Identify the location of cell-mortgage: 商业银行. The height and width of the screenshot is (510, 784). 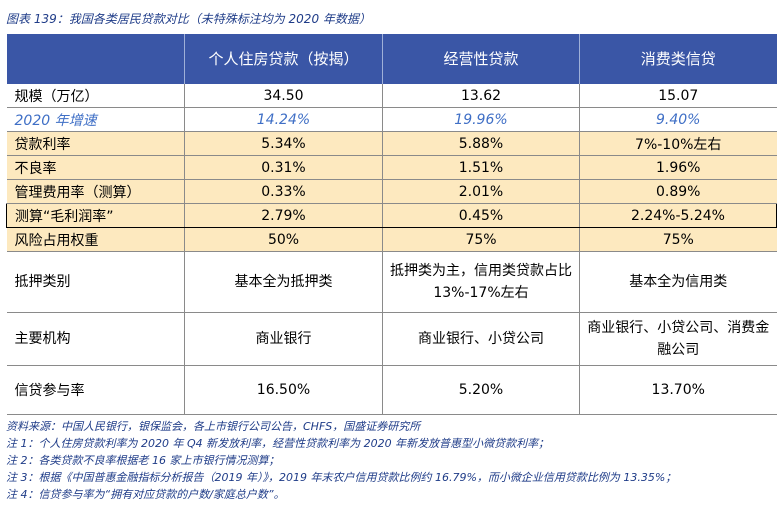
(283, 339).